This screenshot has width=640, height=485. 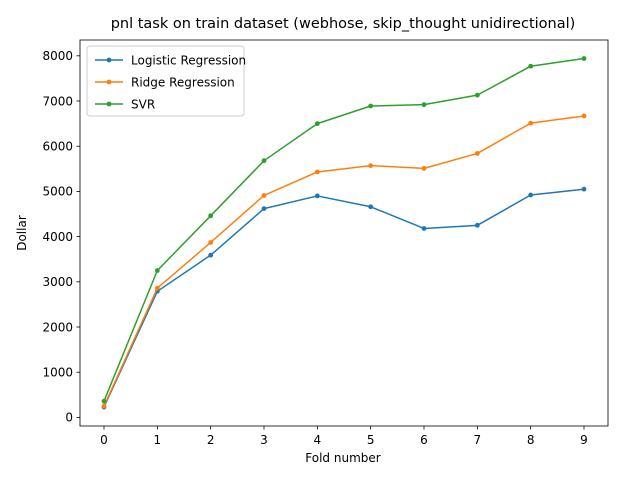 I want to click on x-tick-label: 7, so click(x=478, y=440).